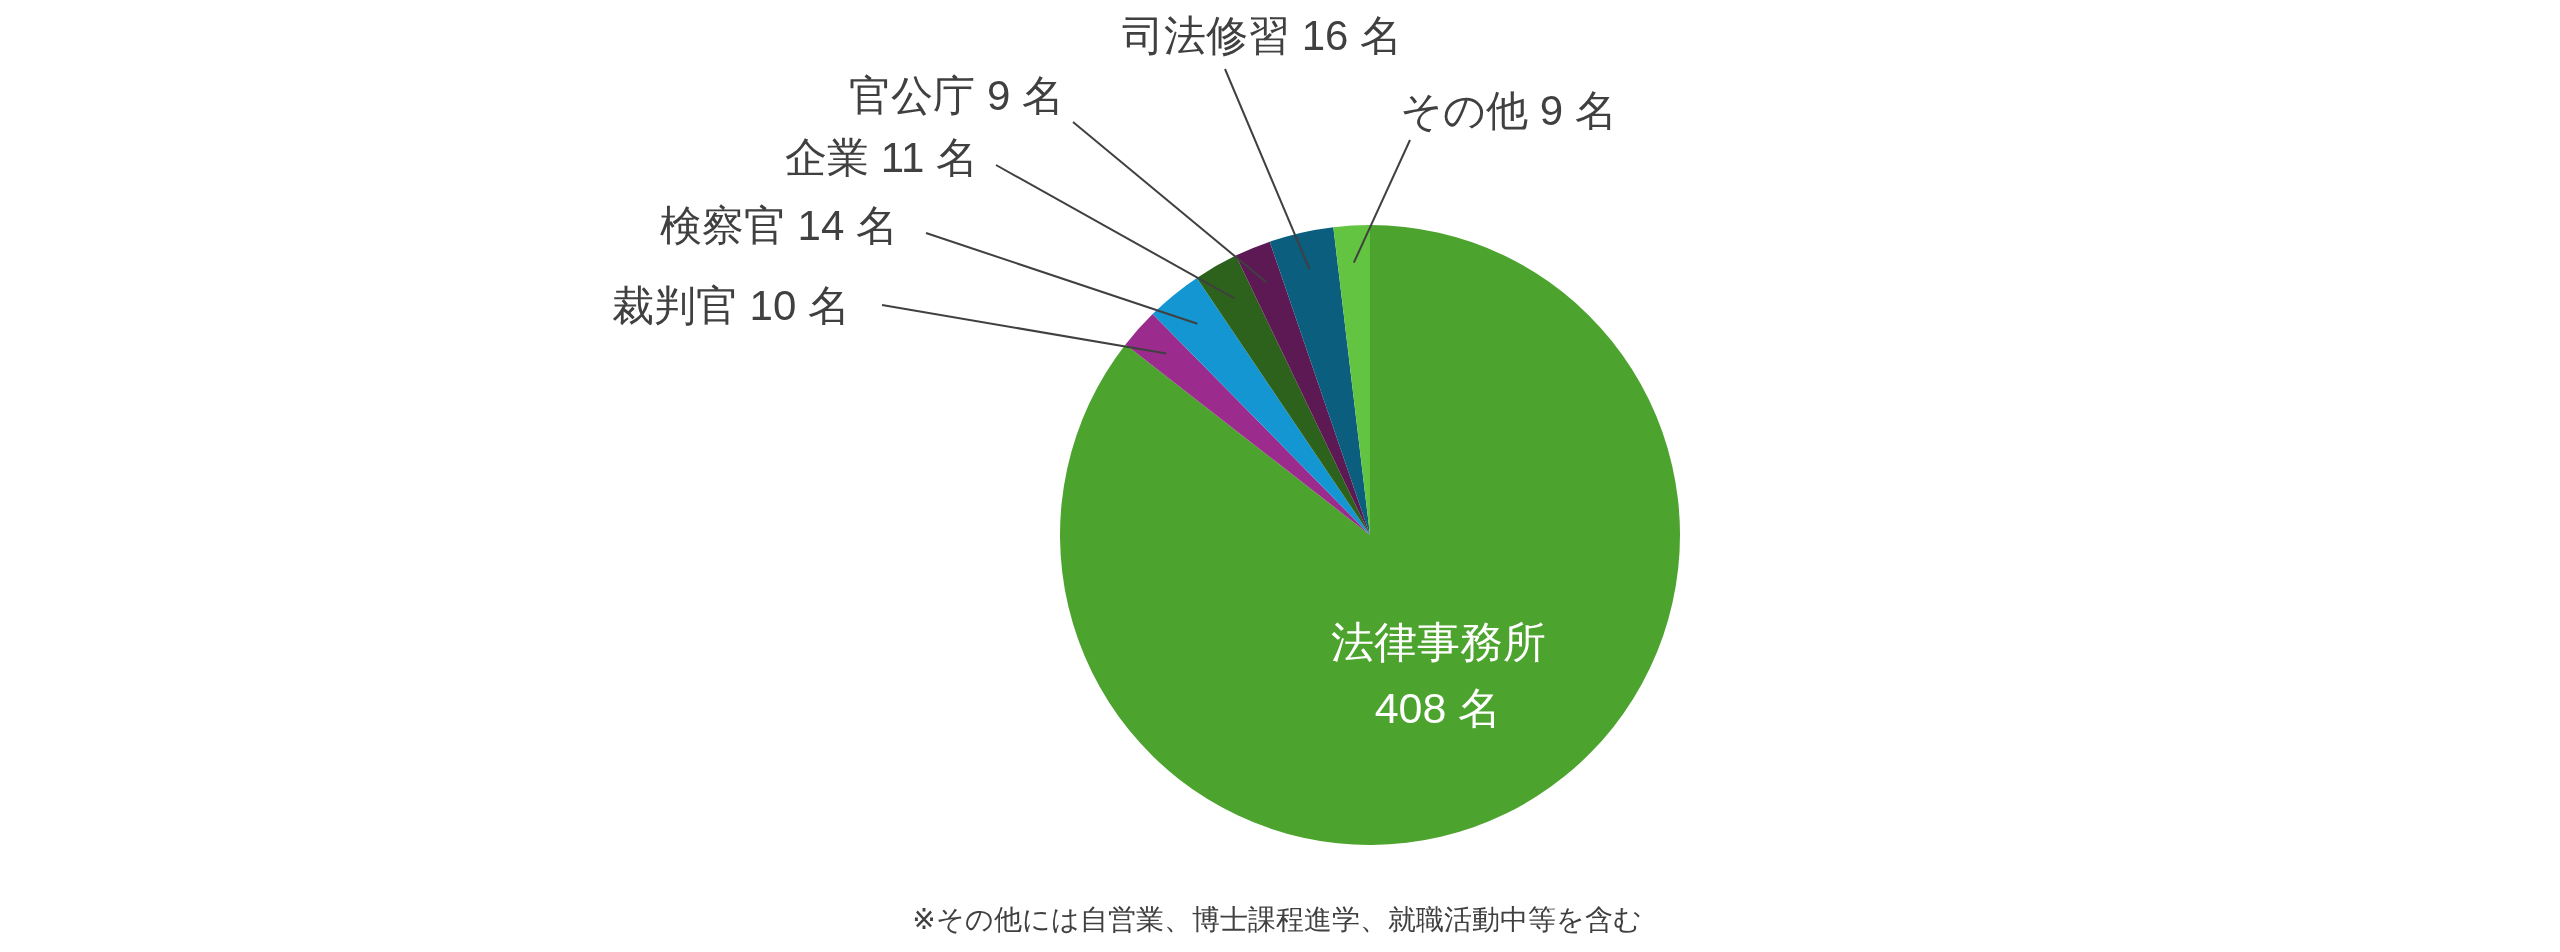 This screenshot has height=952, width=2560. Describe the element at coordinates (1277, 919) in the screenshot. I see `annotation: ※その他には自営業、博士課程進学、就職活動中等を含む` at that location.